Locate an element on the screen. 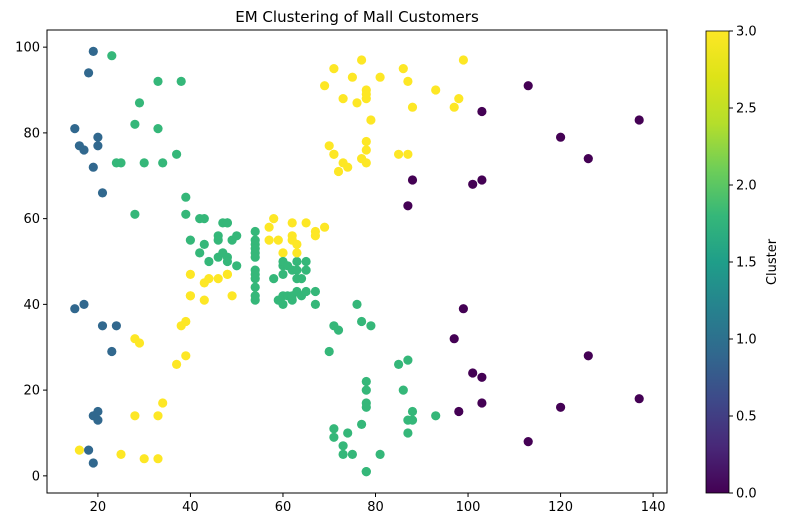 This screenshot has height=526, width=789. colorbar-tick-label: 2.5 is located at coordinates (746, 109).